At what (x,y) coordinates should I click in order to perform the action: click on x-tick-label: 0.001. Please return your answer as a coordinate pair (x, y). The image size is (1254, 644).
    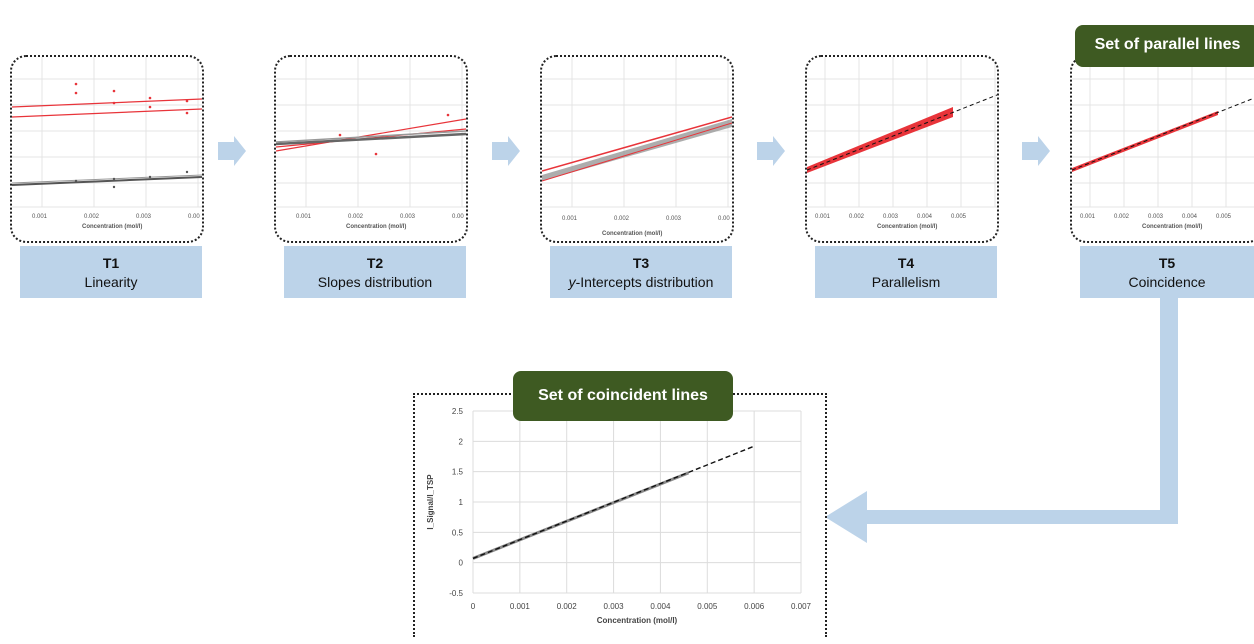
    Looking at the image, I should click on (520, 606).